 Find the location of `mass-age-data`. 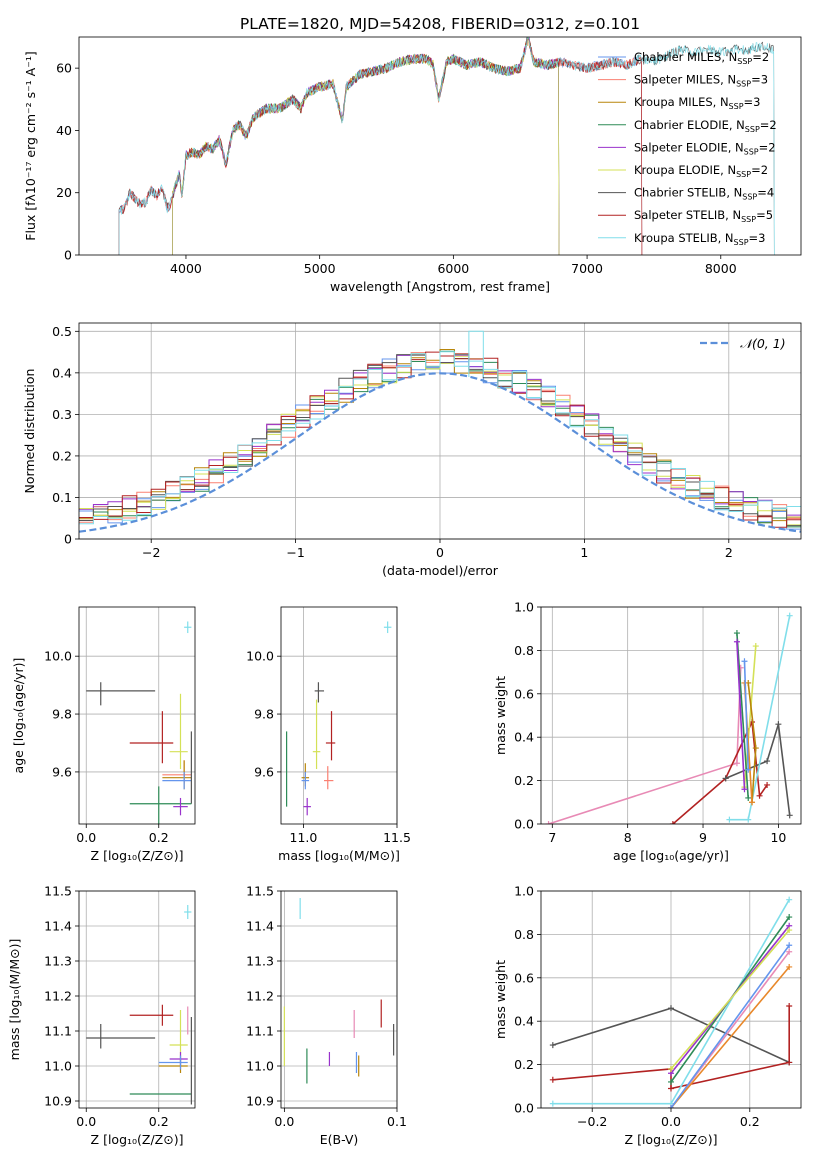

mass-age-data is located at coordinates (339, 718).